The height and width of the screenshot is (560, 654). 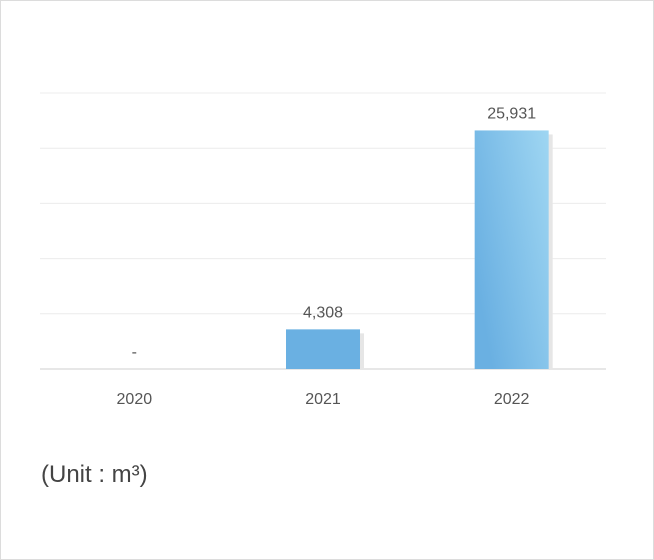 I want to click on value-label: 4,308, so click(x=323, y=313).